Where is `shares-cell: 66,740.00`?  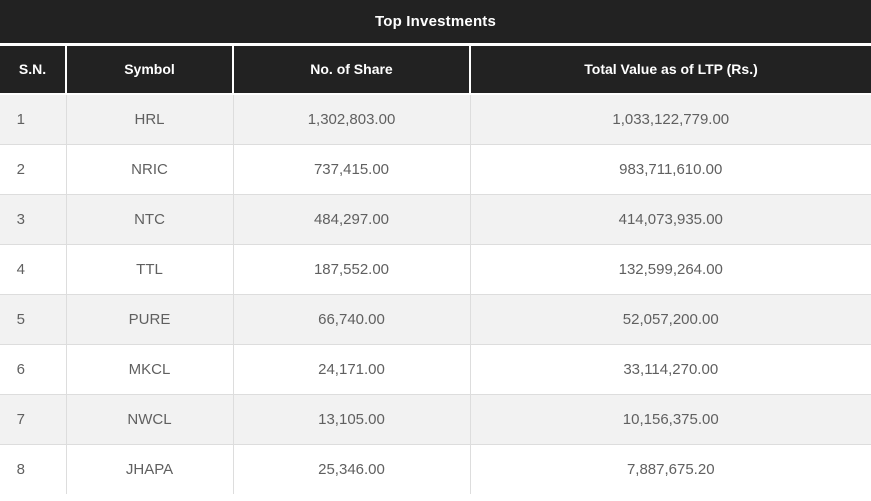 shares-cell: 66,740.00 is located at coordinates (351, 319).